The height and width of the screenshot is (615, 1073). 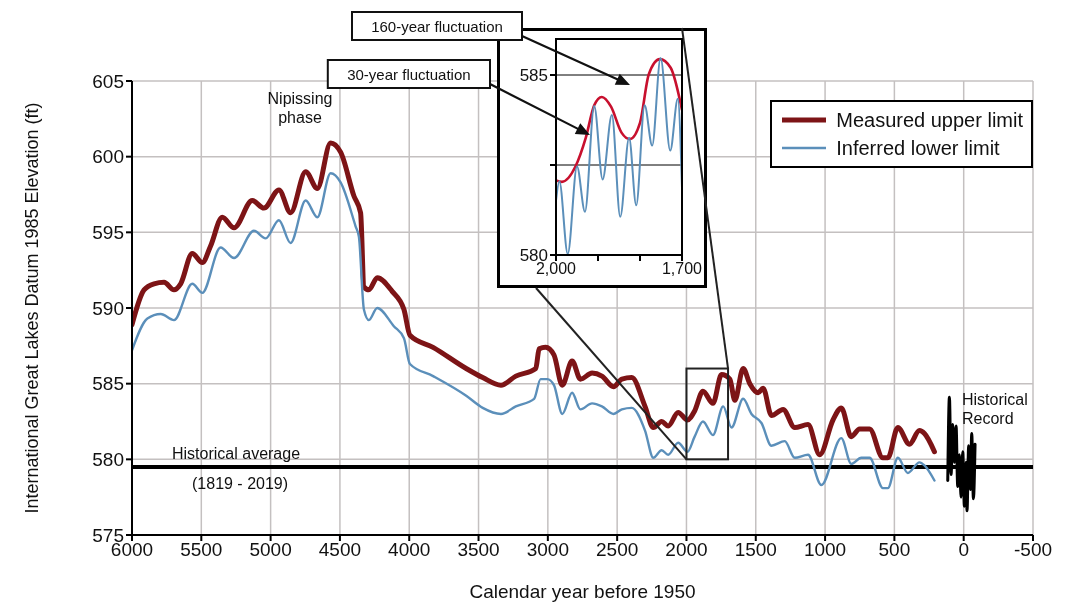 I want to click on x-tick-label: -500, so click(x=1033, y=550).